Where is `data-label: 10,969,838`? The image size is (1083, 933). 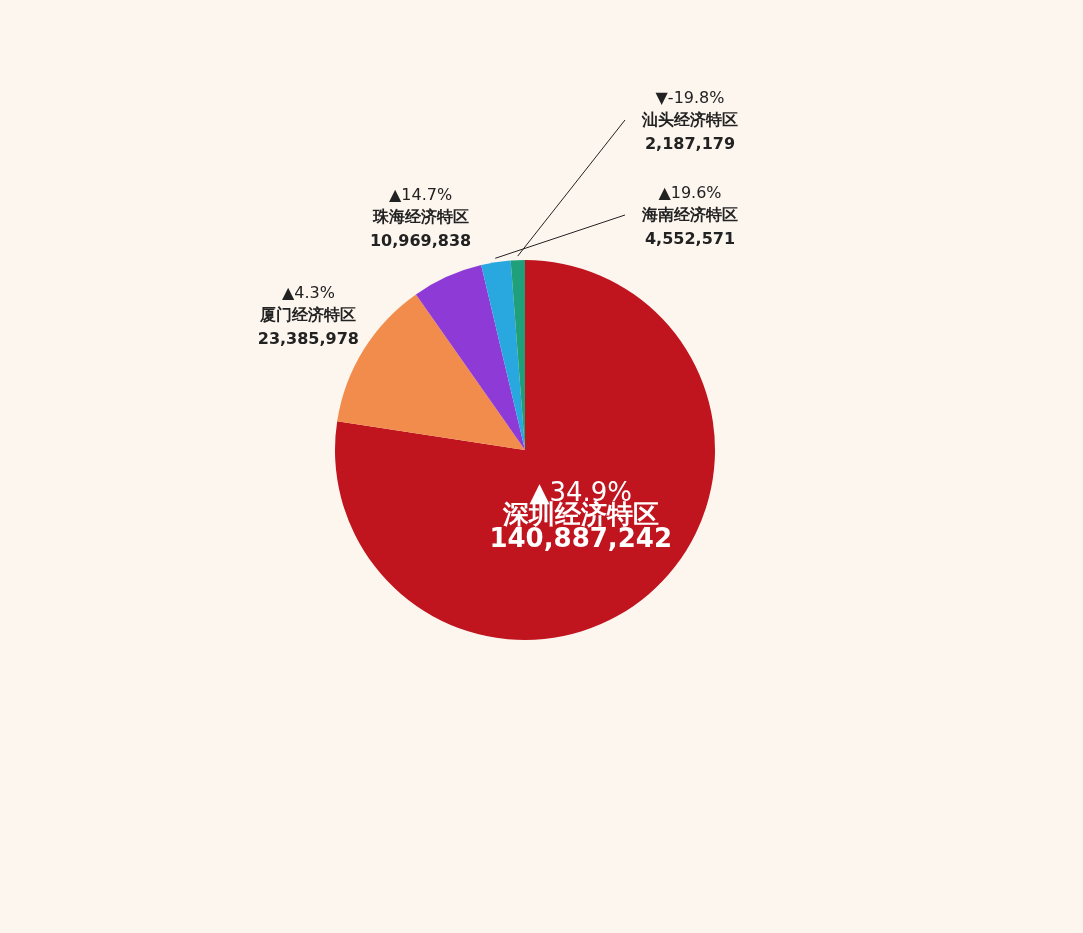 data-label: 10,969,838 is located at coordinates (420, 241).